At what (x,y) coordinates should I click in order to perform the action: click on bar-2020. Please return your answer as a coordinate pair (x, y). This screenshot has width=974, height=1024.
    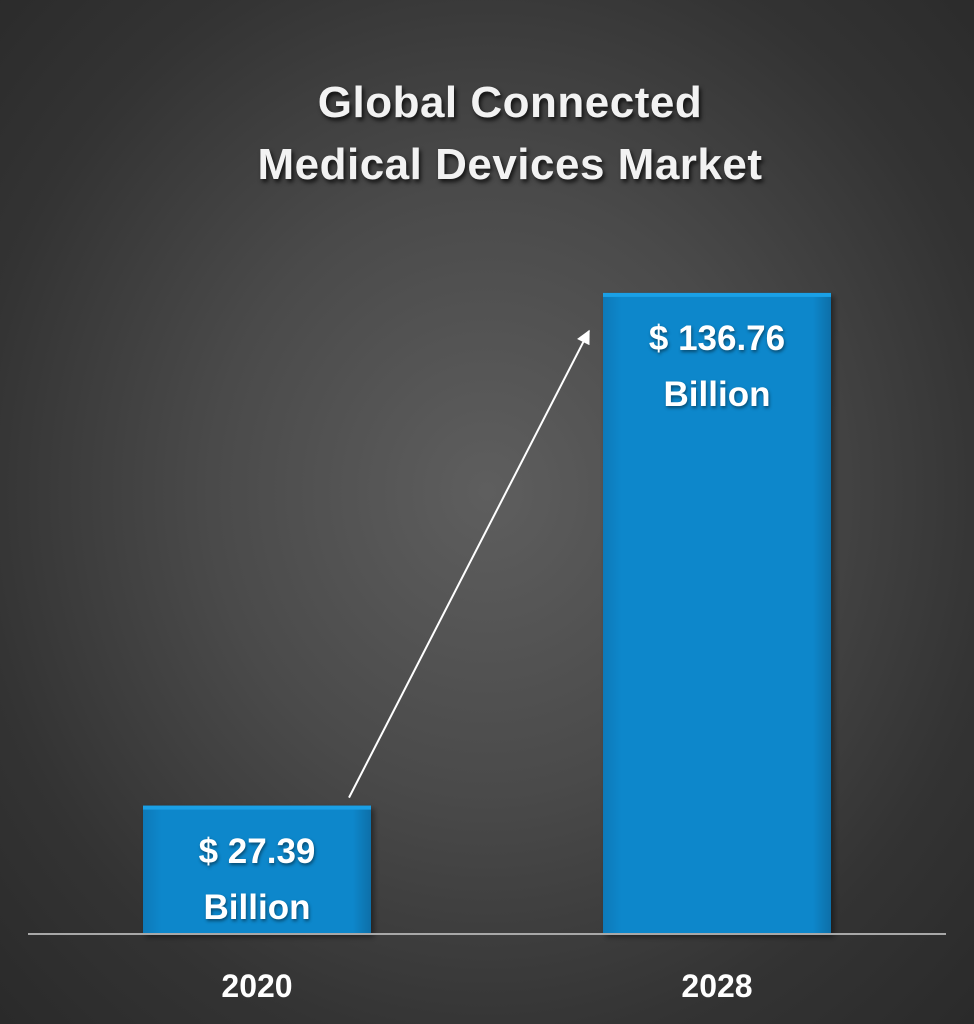
    Looking at the image, I should click on (257, 869).